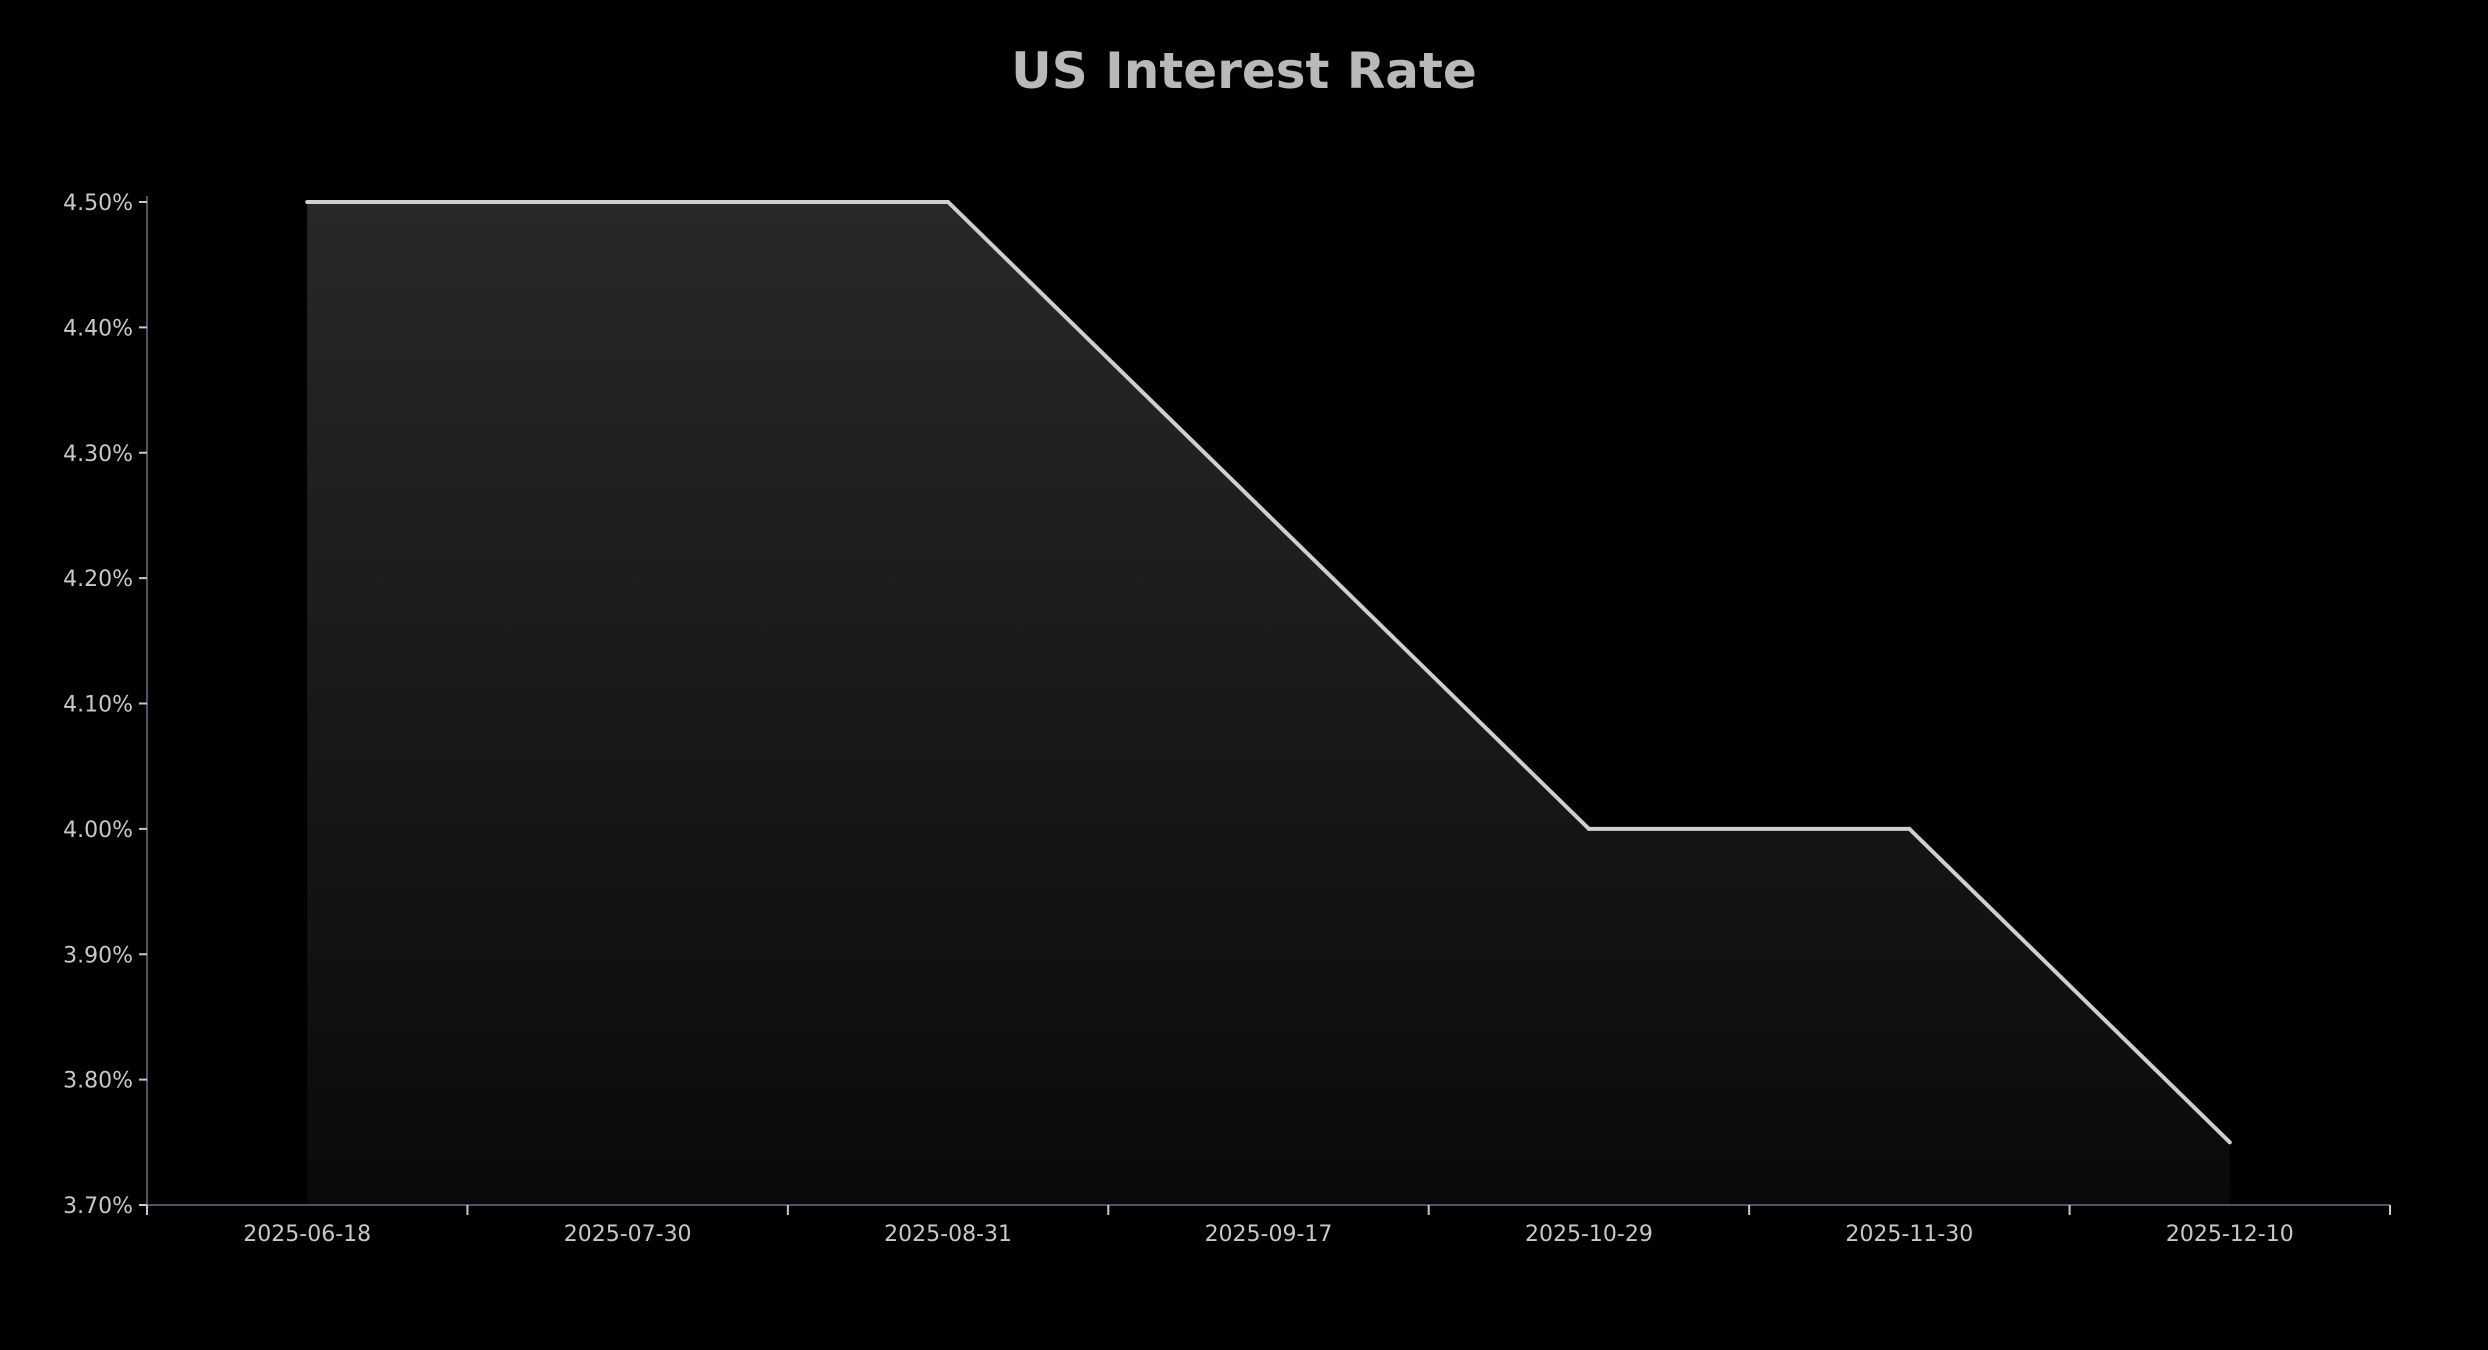 This screenshot has height=1350, width=2488. What do you see at coordinates (1244, 71) in the screenshot?
I see `chart-title: US Interest Rate` at bounding box center [1244, 71].